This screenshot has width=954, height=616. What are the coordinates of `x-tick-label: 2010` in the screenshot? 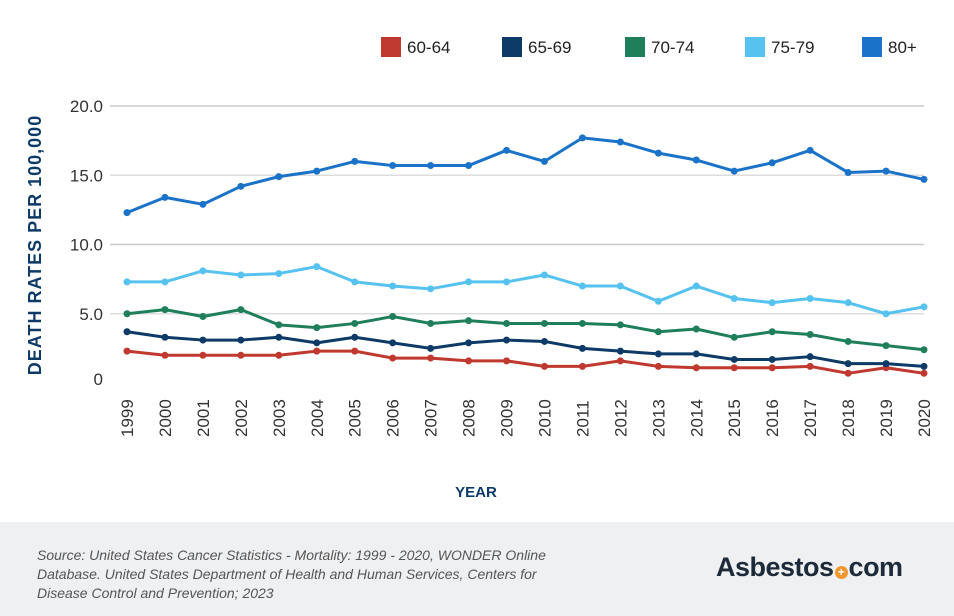 It's located at (544, 418).